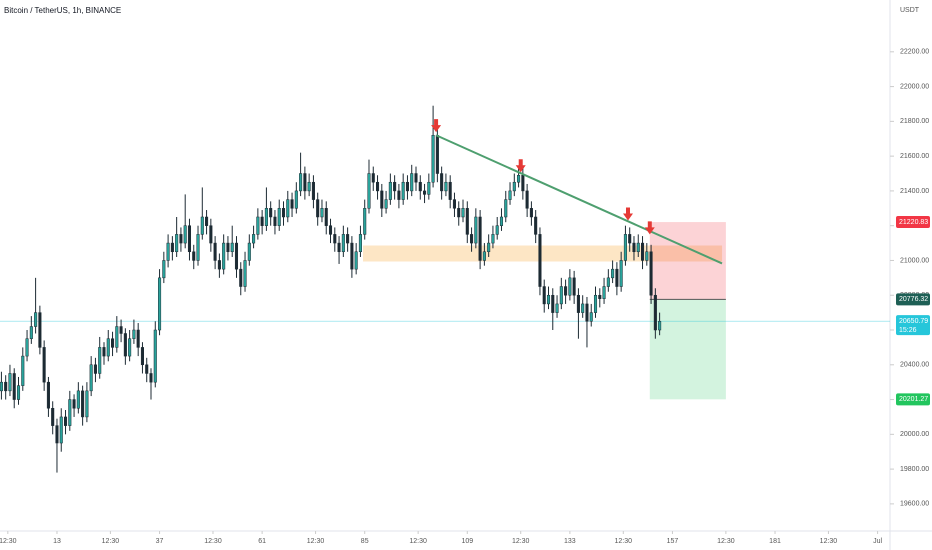 The height and width of the screenshot is (550, 932). I want to click on y-tick-label: 21400.00, so click(914, 191).